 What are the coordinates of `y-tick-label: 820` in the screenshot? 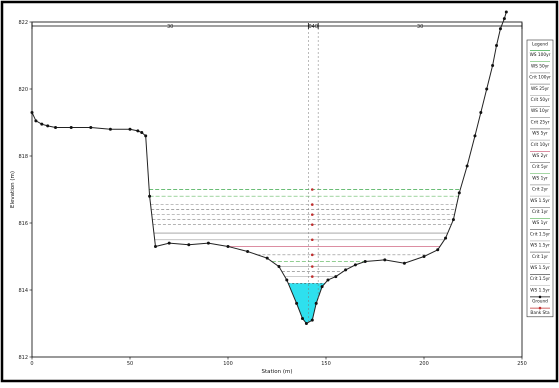 It's located at (23, 90).